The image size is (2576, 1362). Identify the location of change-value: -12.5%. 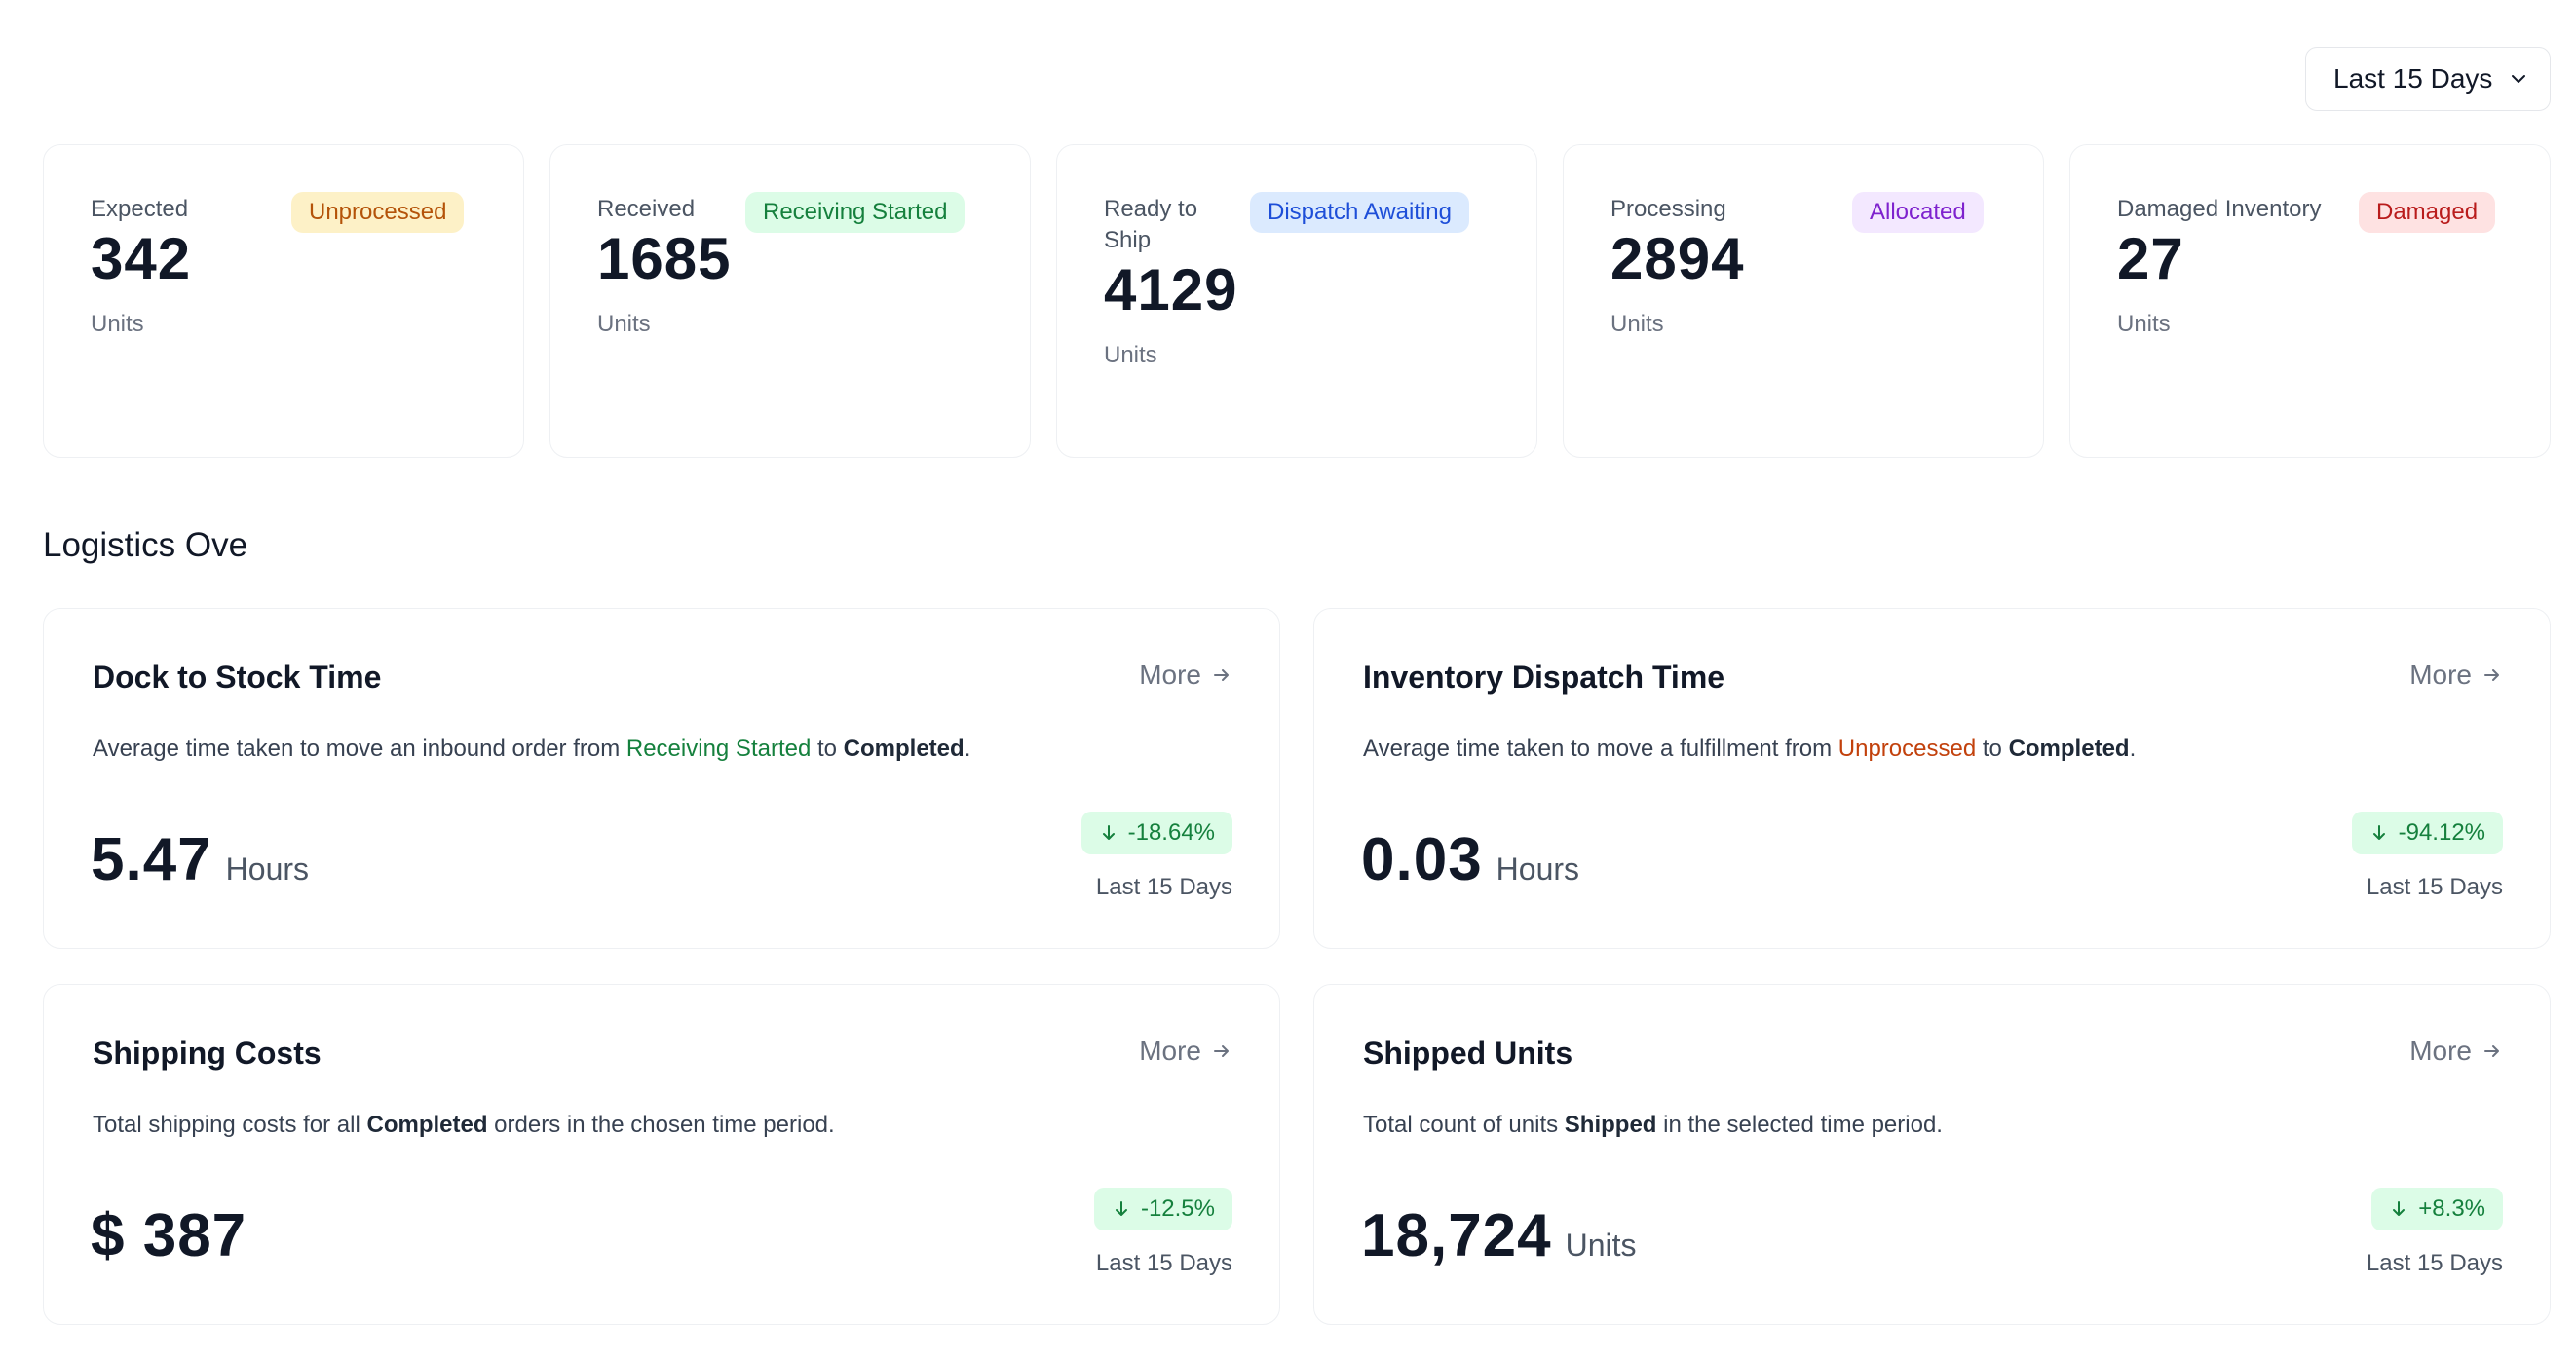
(1177, 1208).